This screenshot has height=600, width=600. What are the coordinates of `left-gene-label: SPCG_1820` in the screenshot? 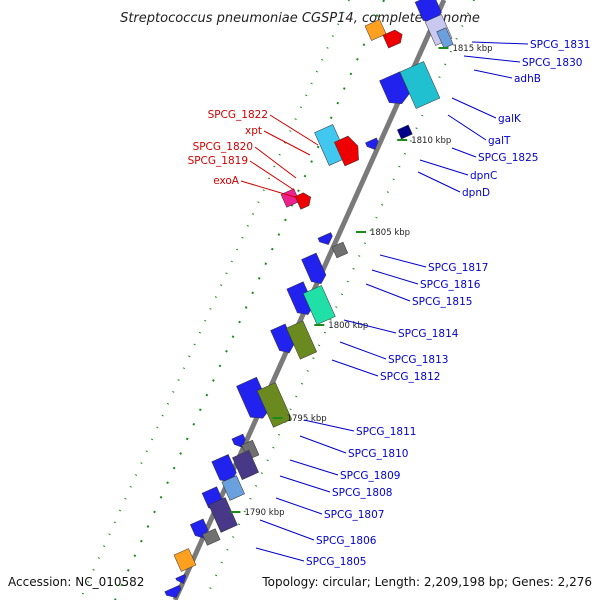 It's located at (223, 147).